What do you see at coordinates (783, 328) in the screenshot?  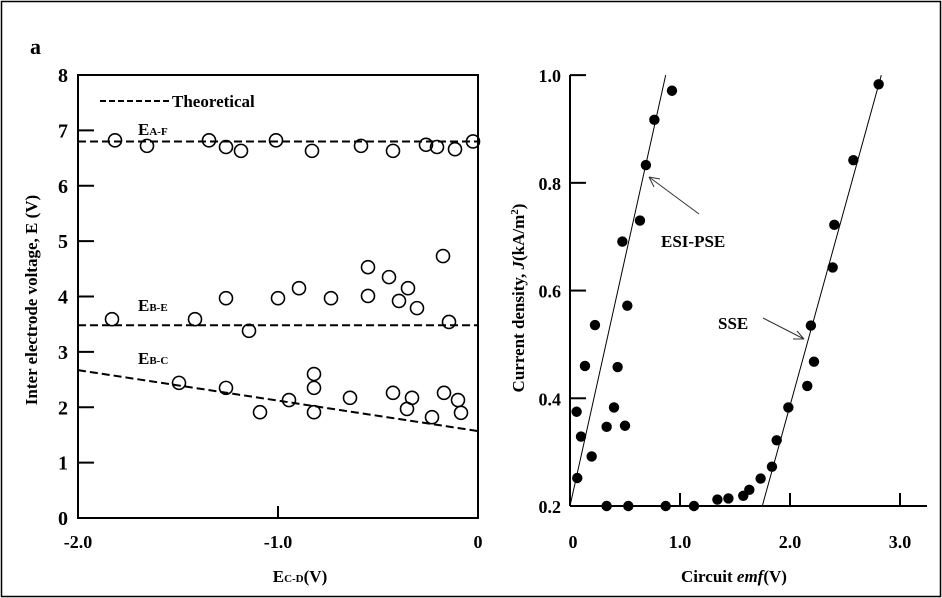 I see `arrow-sse` at bounding box center [783, 328].